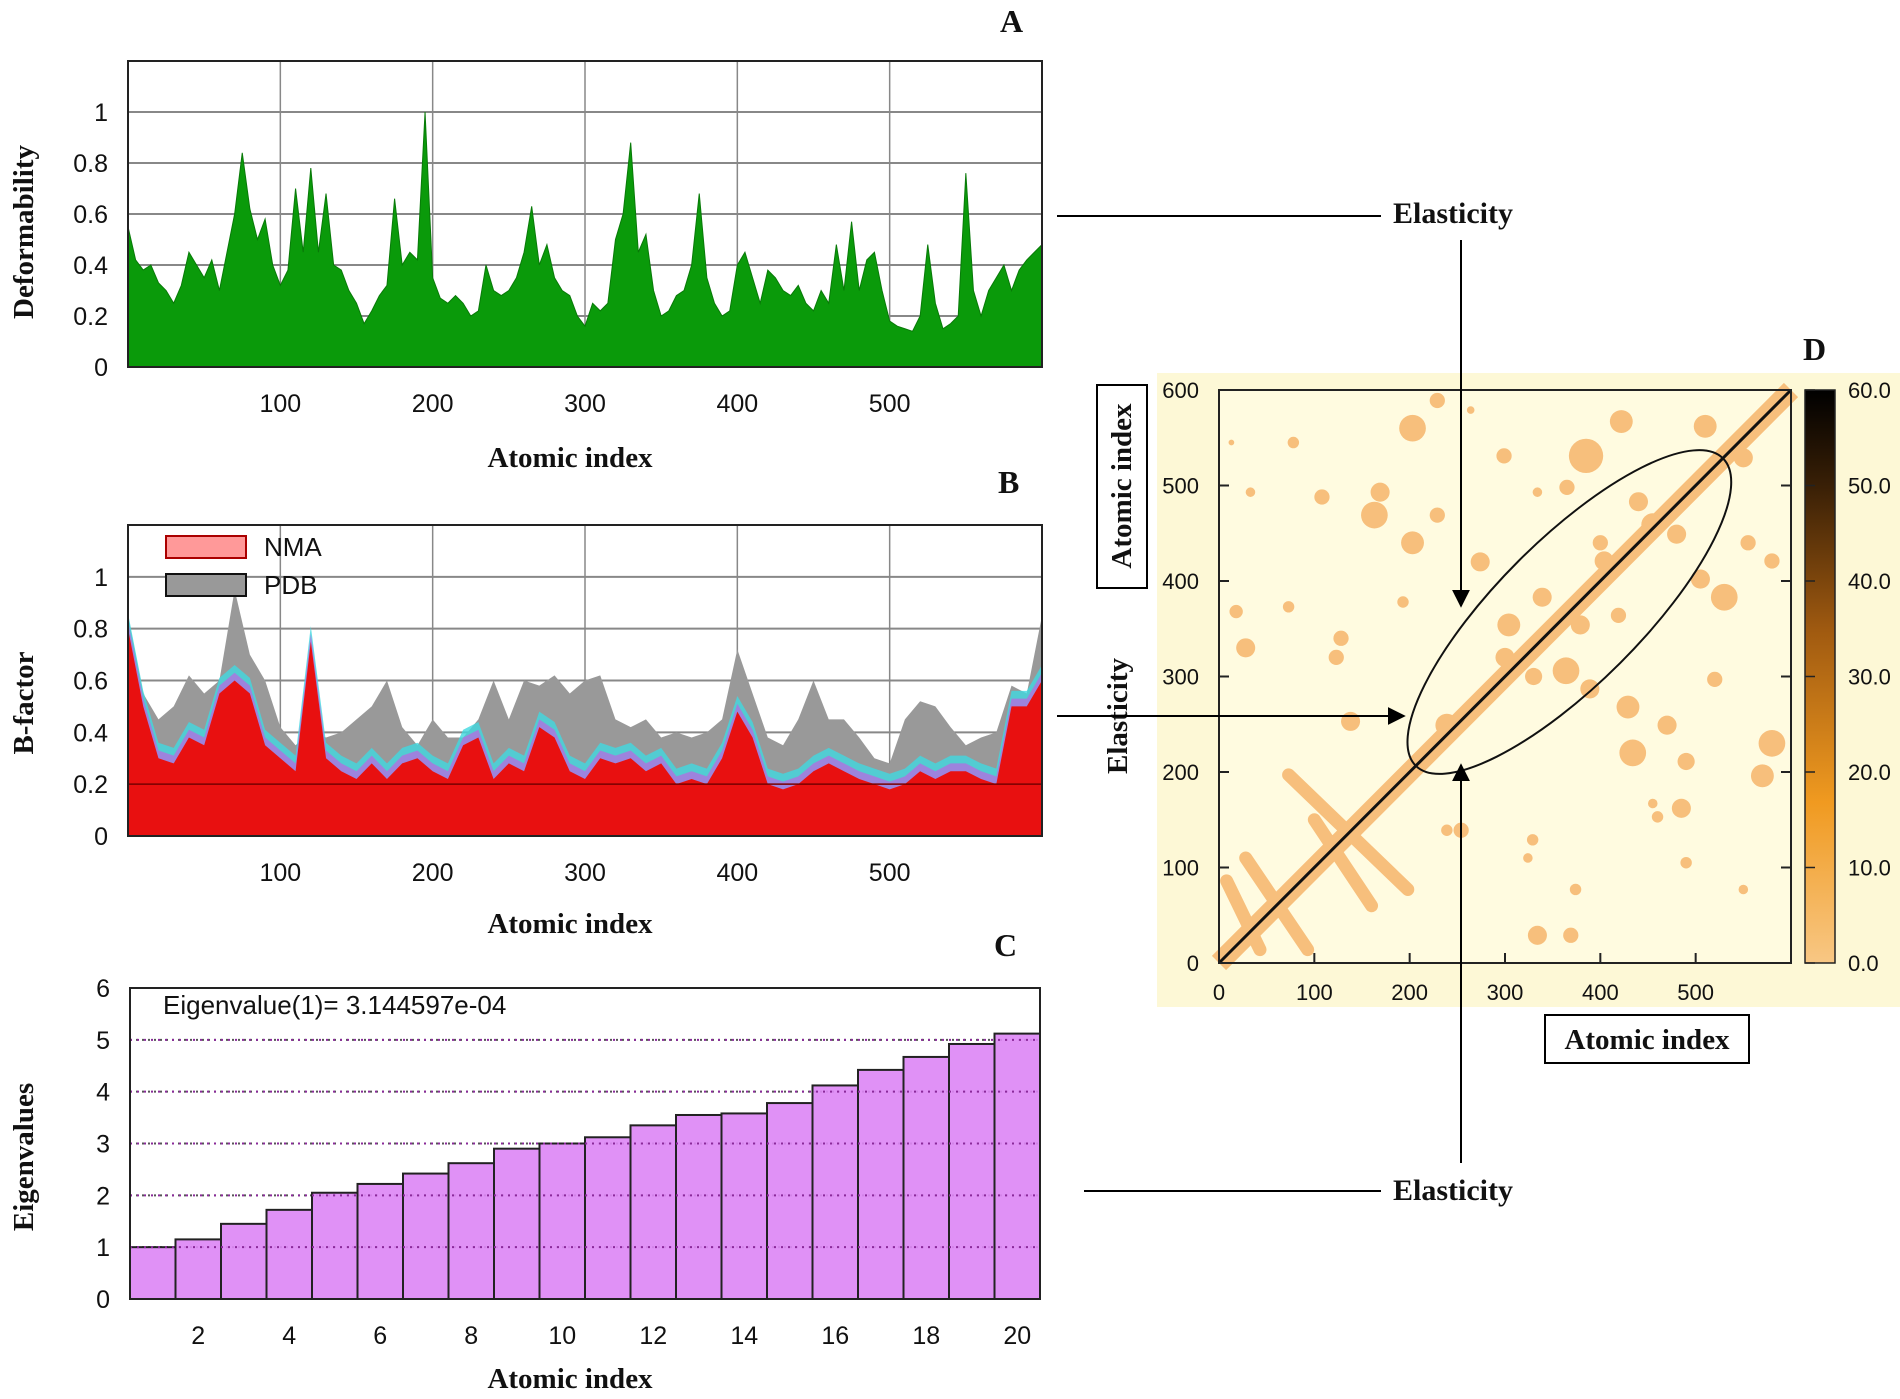  I want to click on x-tick-label: 18, so click(926, 1336).